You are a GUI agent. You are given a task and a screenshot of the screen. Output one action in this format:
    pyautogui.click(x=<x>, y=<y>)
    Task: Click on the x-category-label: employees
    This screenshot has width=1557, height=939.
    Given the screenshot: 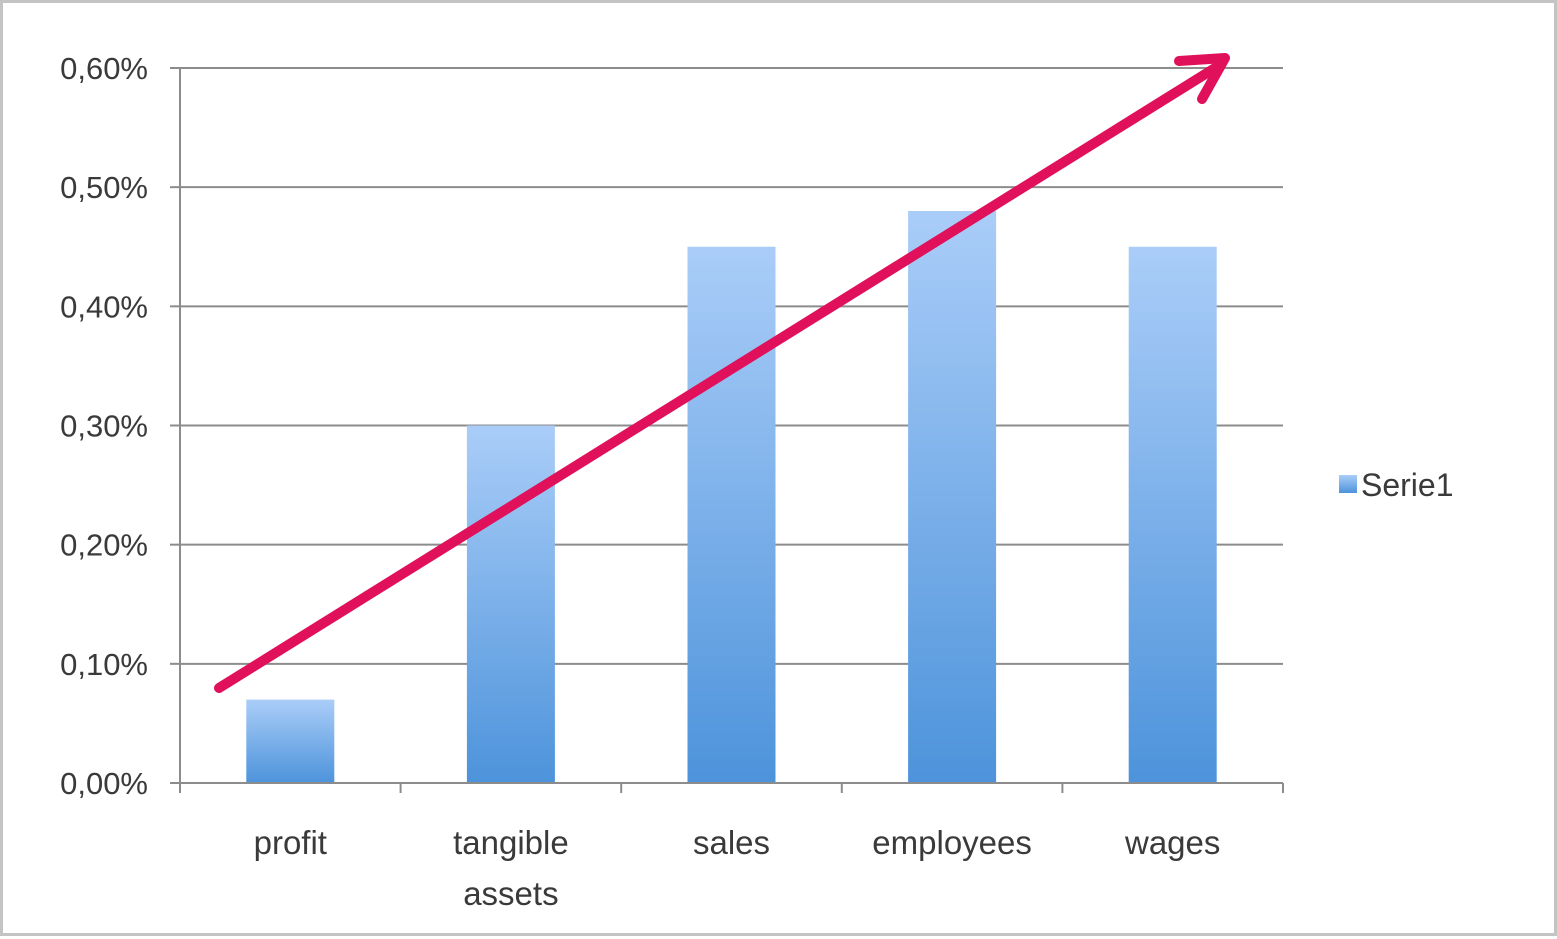 What is the action you would take?
    pyautogui.click(x=952, y=842)
    